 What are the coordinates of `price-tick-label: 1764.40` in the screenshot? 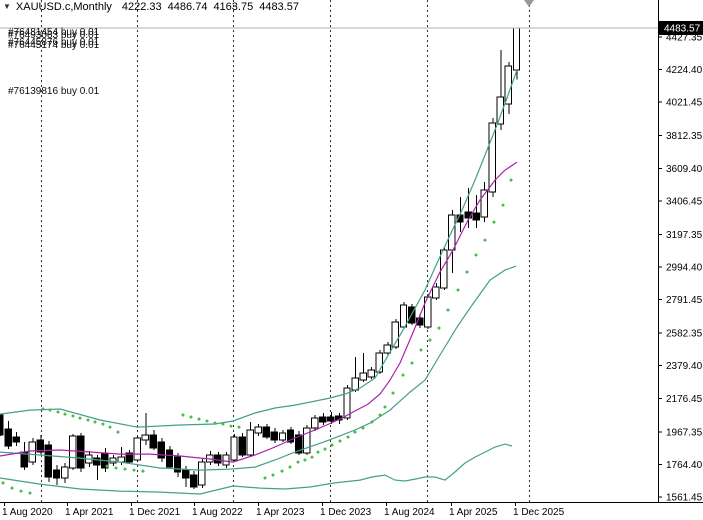 It's located at (684, 465).